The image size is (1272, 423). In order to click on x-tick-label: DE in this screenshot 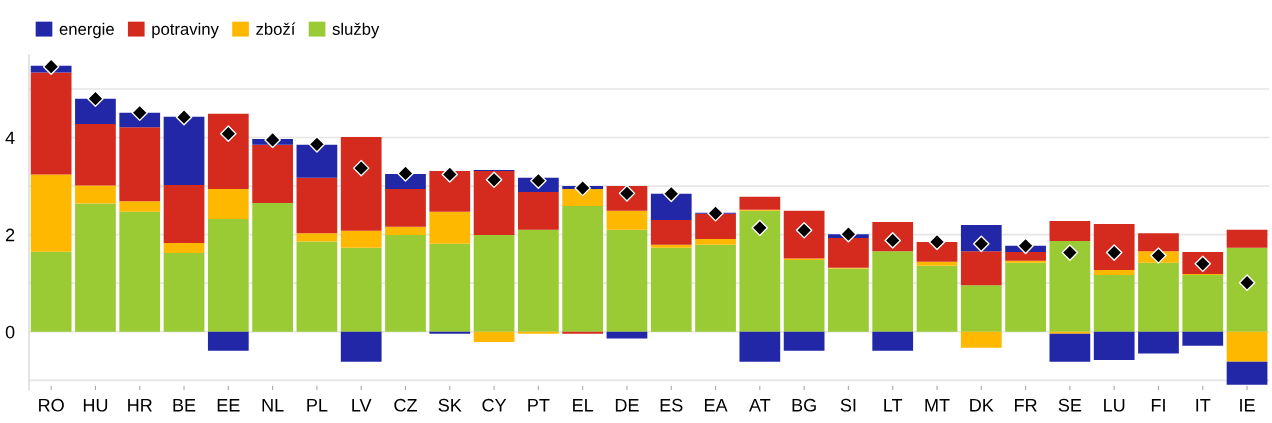, I will do `click(627, 405)`.